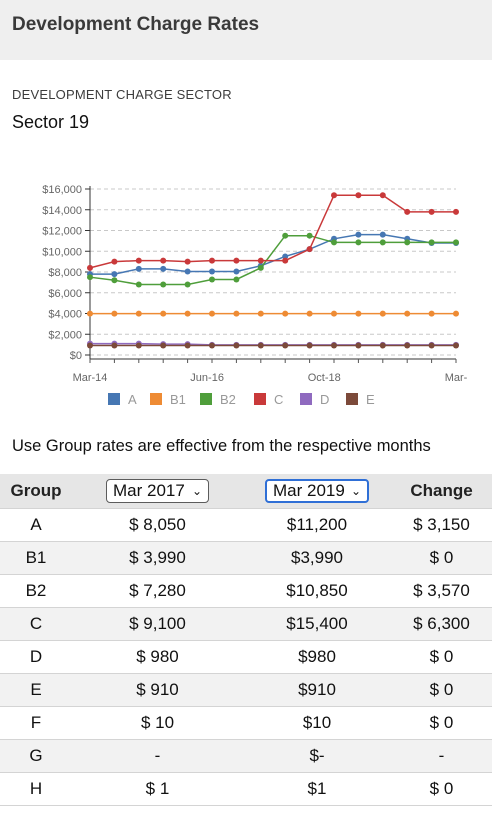 This screenshot has height=819, width=492. What do you see at coordinates (36, 788) in the screenshot?
I see `cell-group: H` at bounding box center [36, 788].